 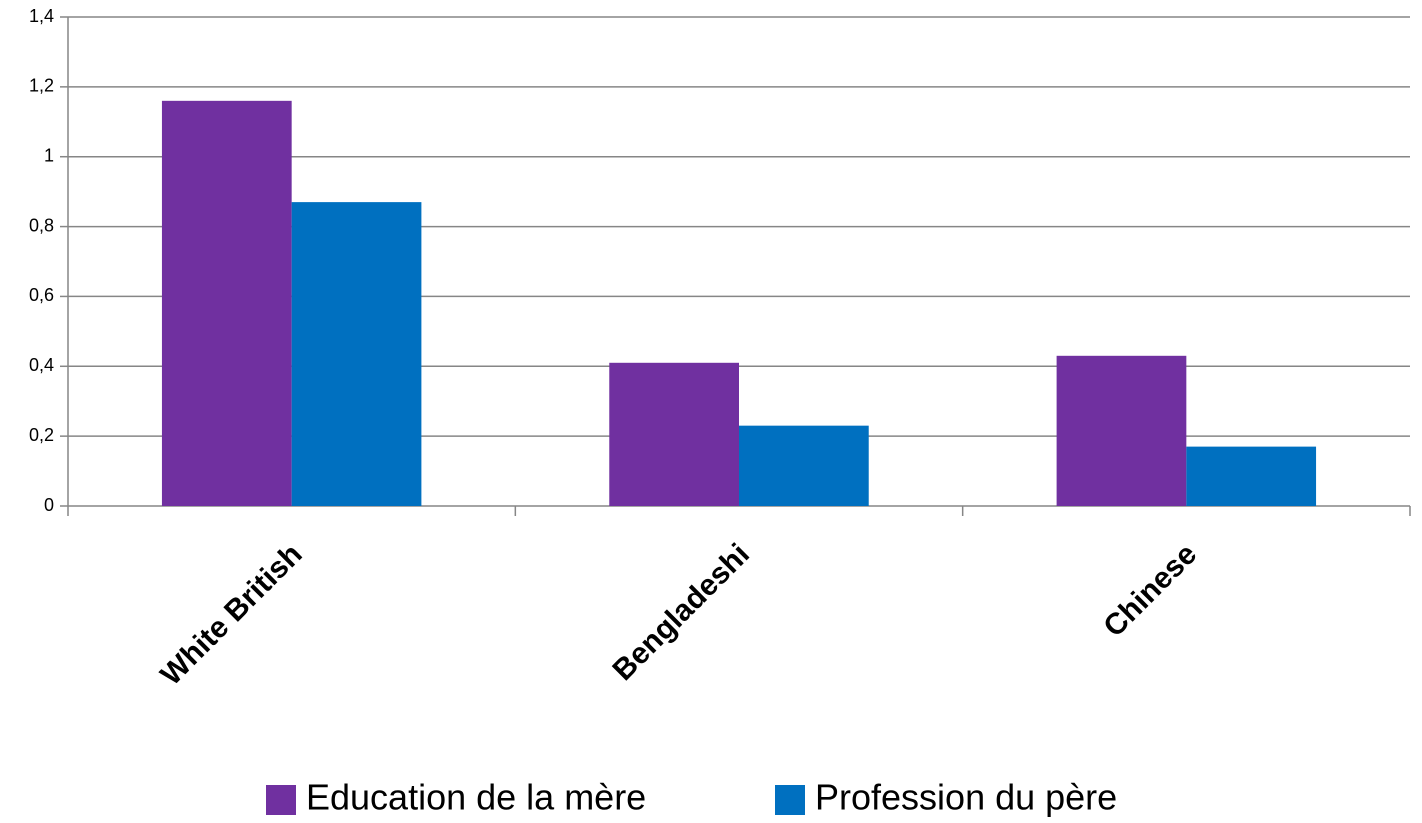 What do you see at coordinates (680, 612) in the screenshot?
I see `x-tick-label: Bengladeshi` at bounding box center [680, 612].